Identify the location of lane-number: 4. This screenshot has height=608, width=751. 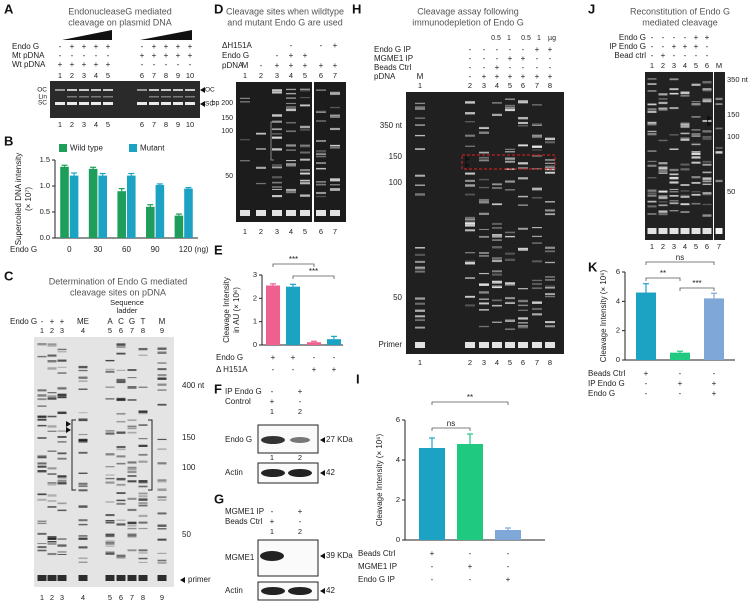
(685, 246).